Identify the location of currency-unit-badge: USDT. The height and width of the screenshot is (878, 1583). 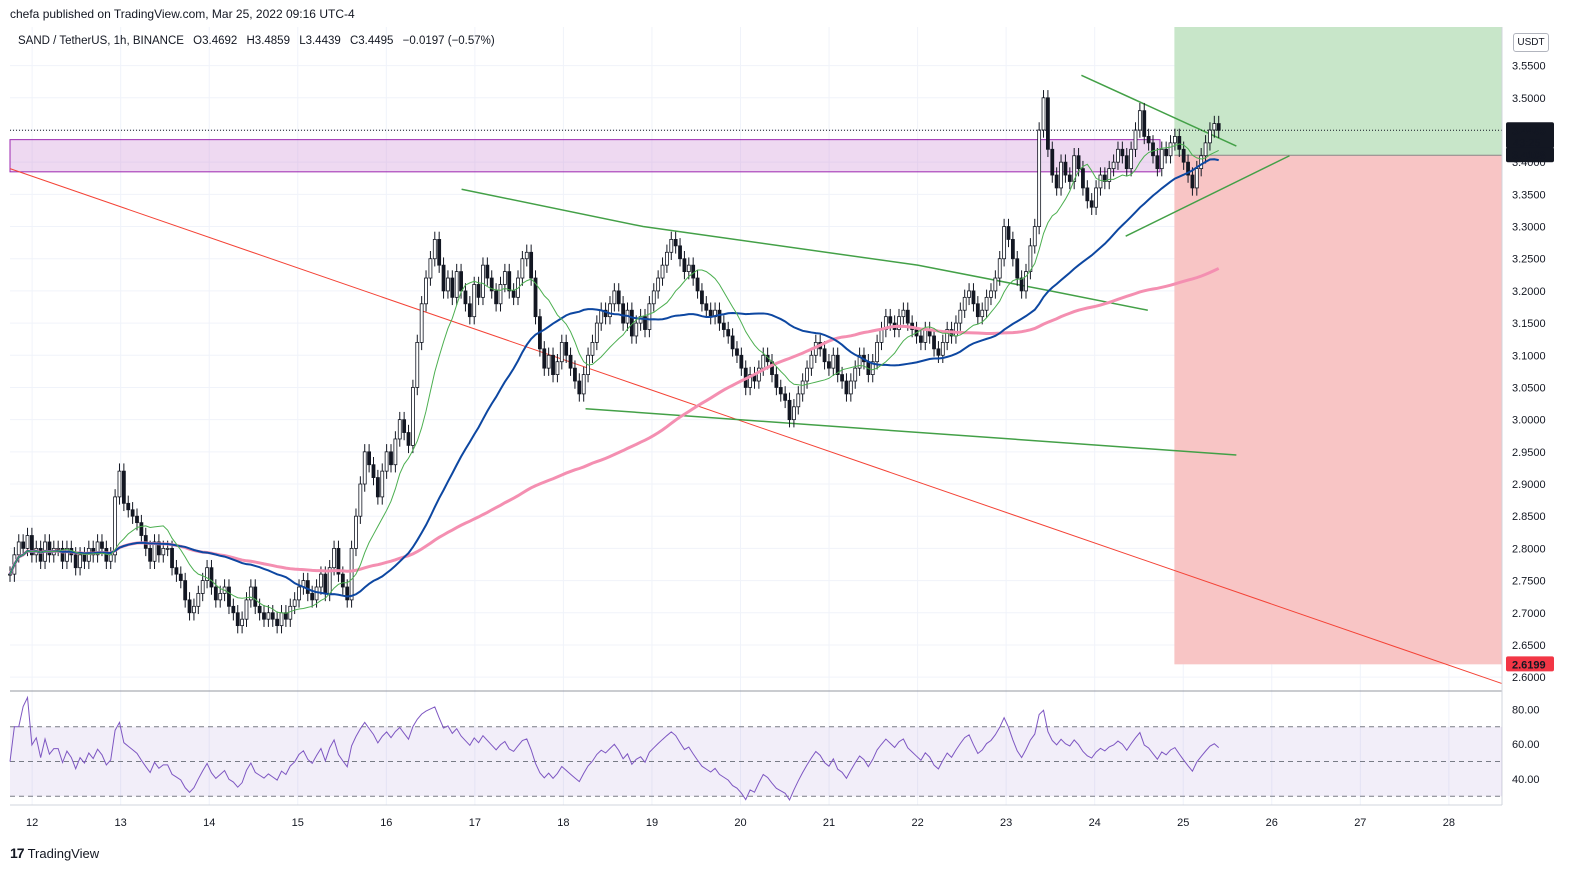
(1531, 42).